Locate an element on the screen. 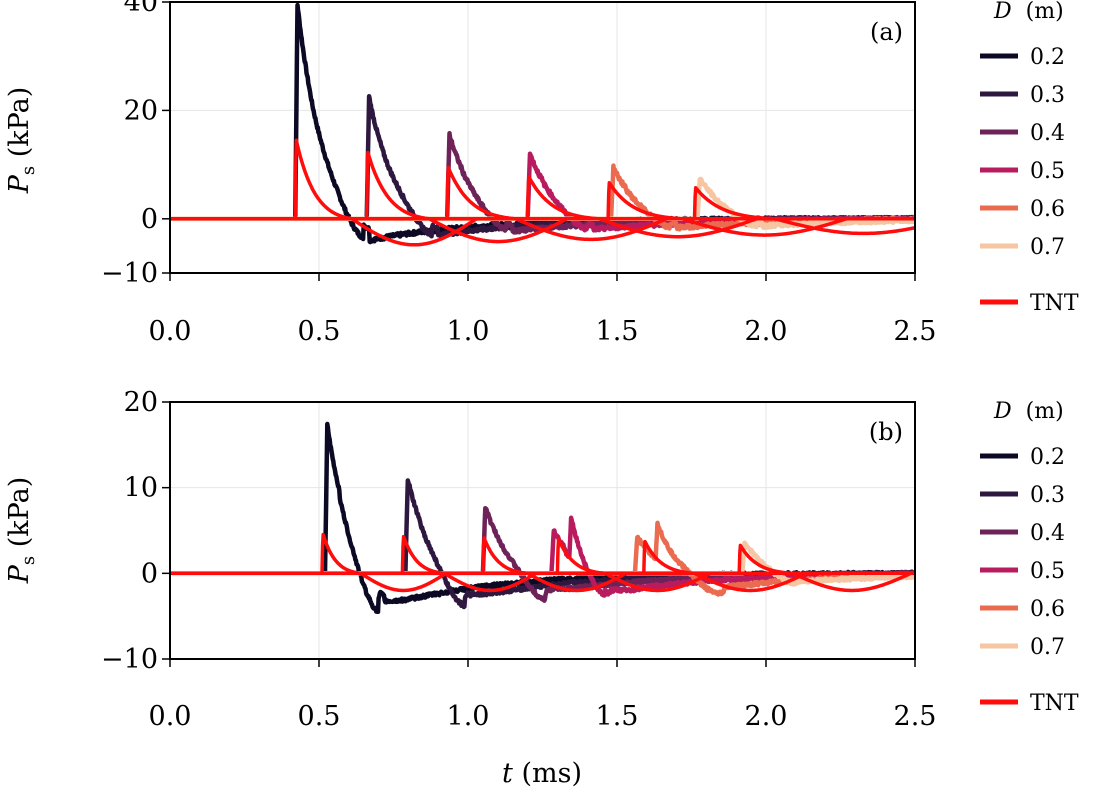  y-tick-label: 10 is located at coordinates (141, 488).